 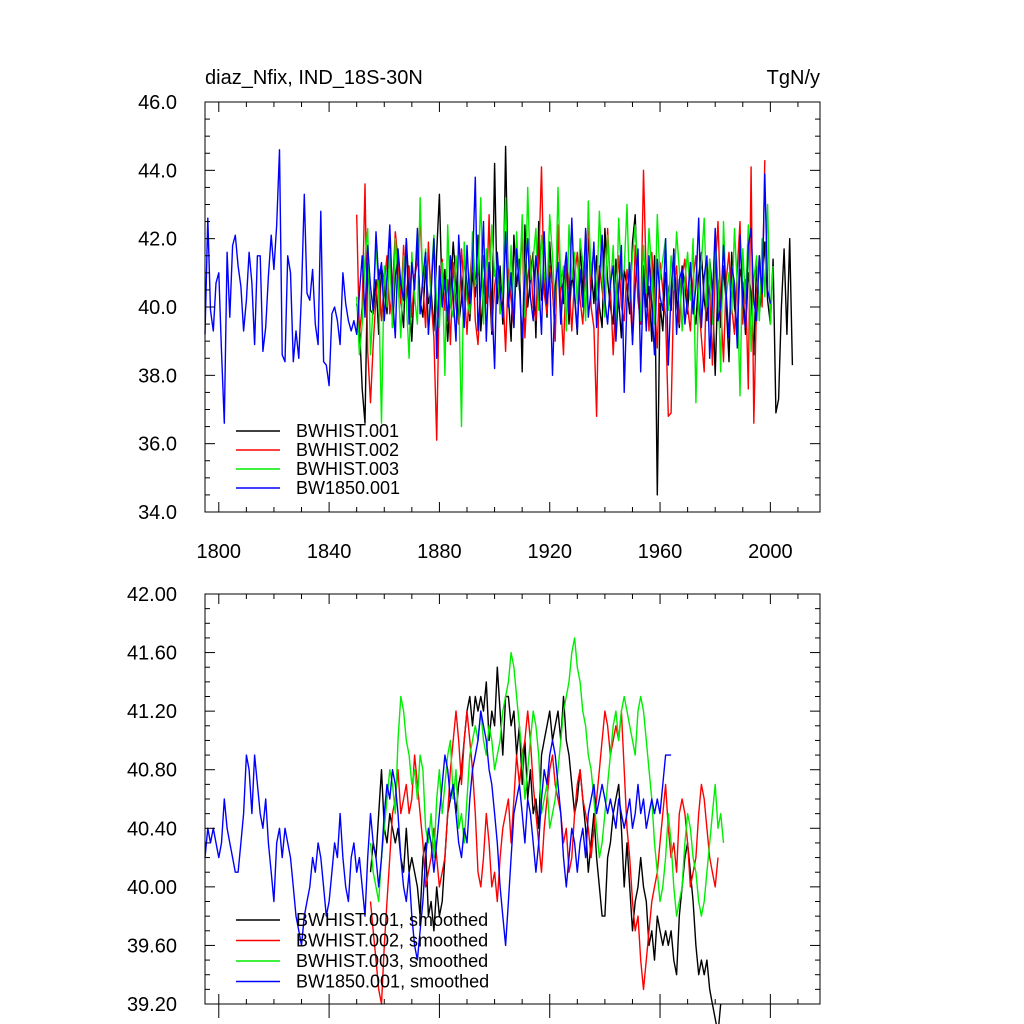 What do you see at coordinates (152, 946) in the screenshot?
I see `y-tick-label: 39.60` at bounding box center [152, 946].